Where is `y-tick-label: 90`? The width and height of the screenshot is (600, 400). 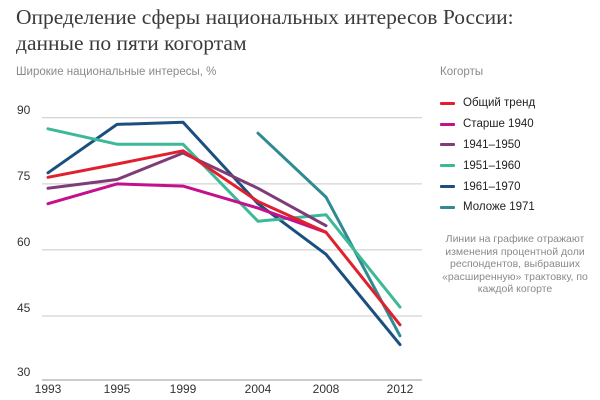
y-tick-label: 90 is located at coordinates (24, 110).